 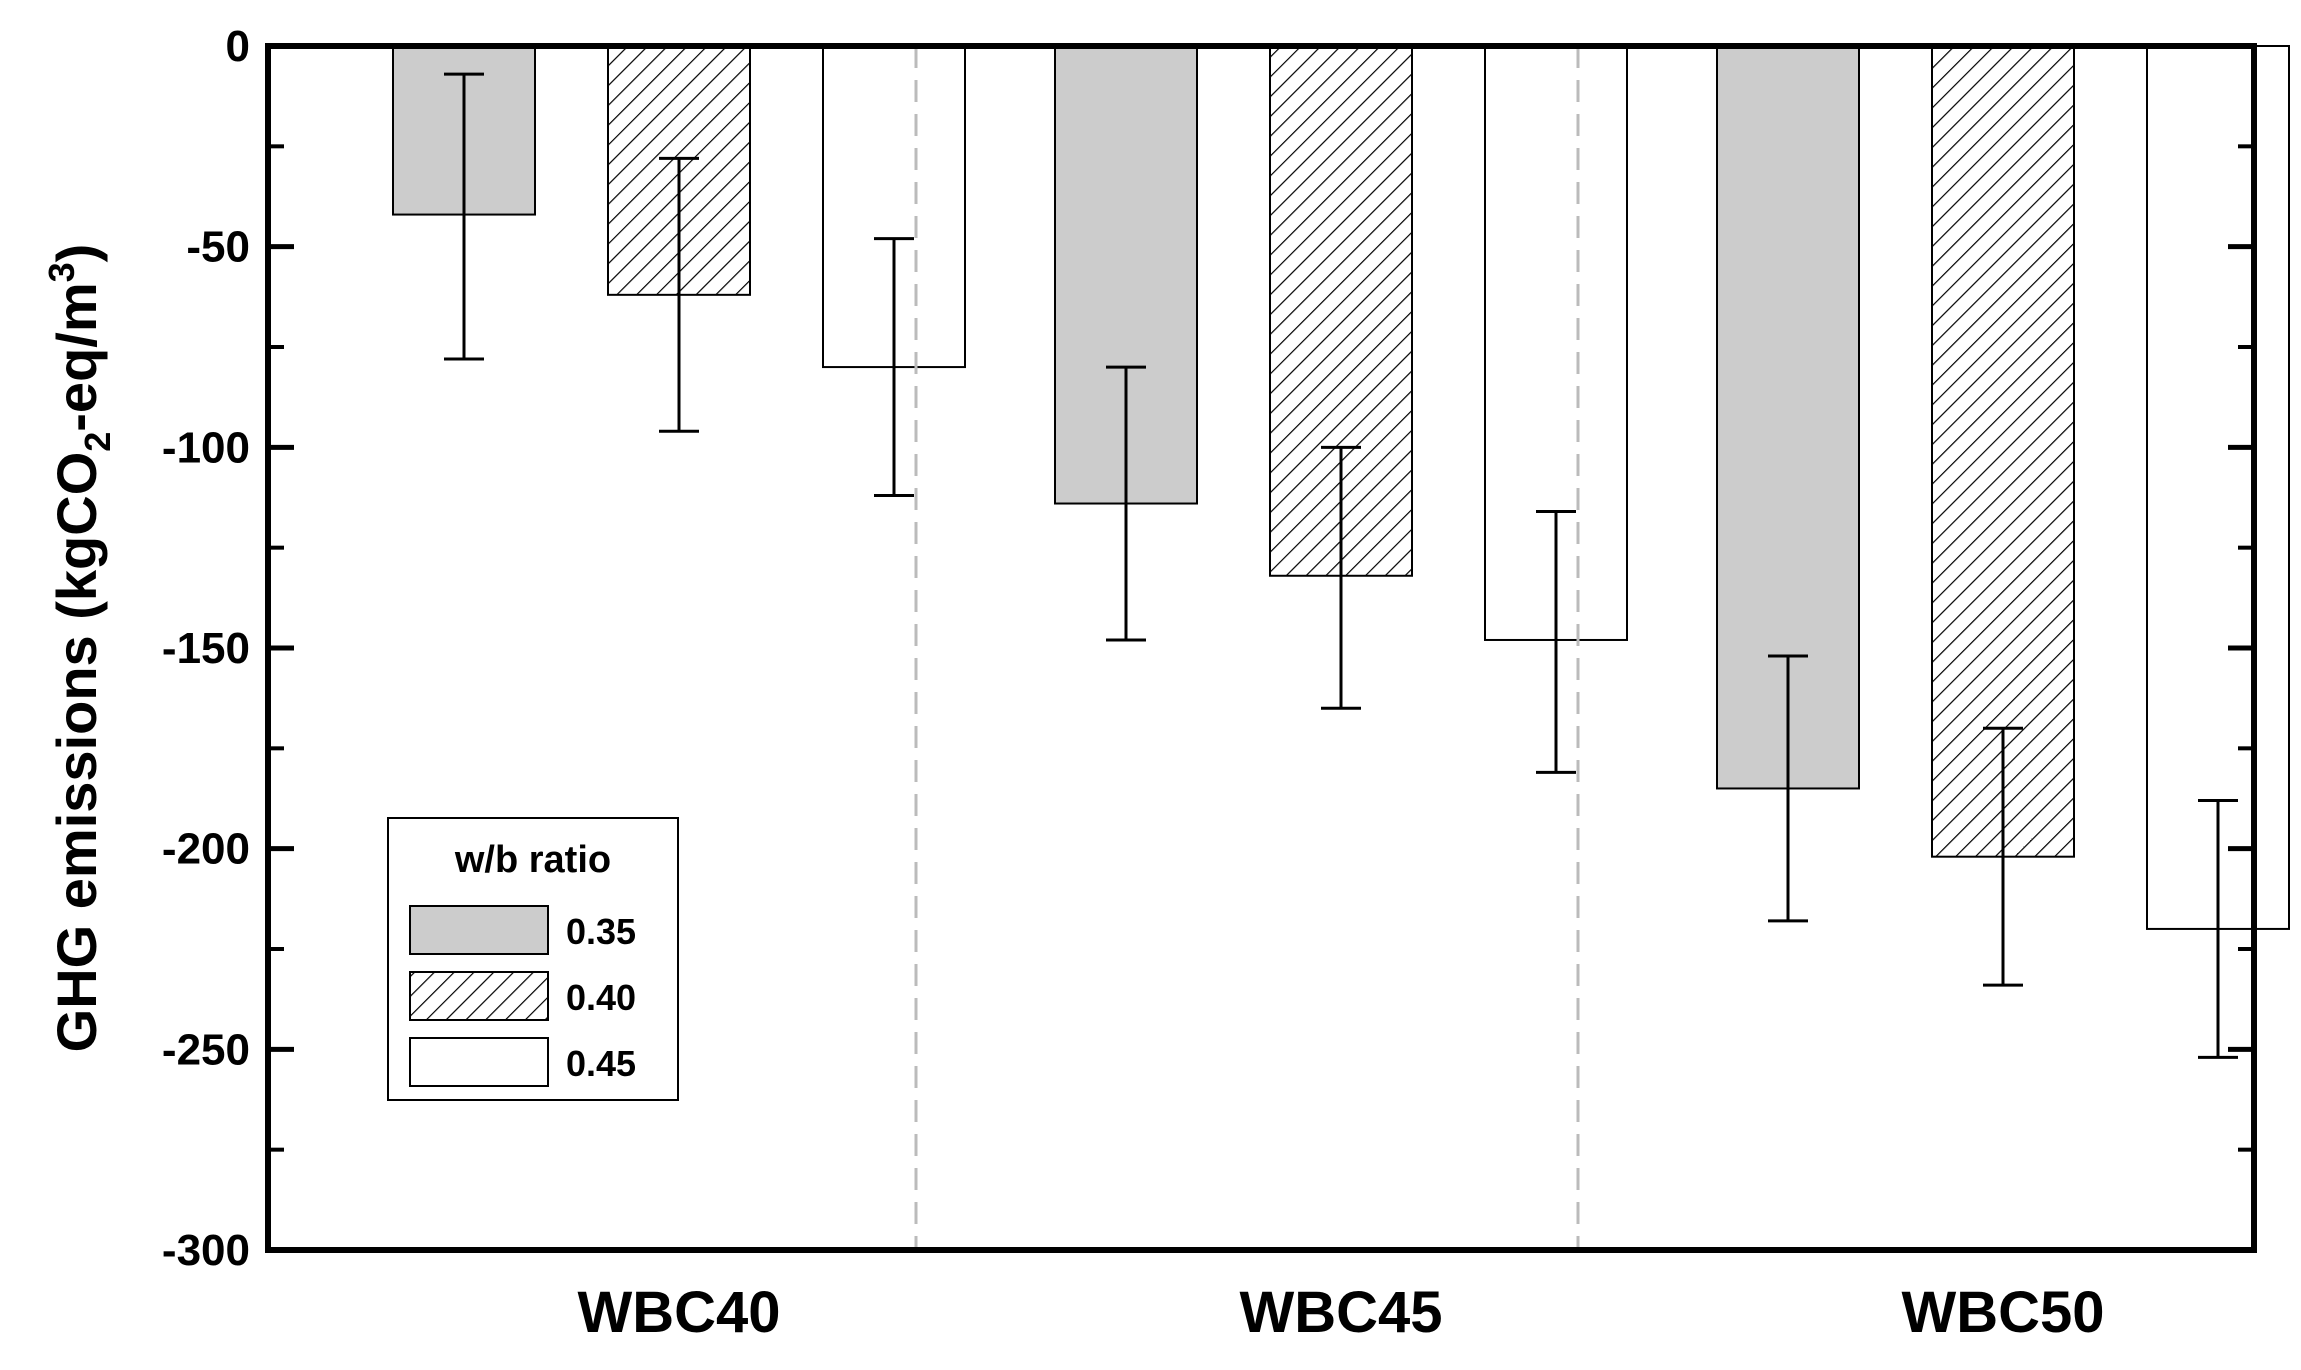 I want to click on legend-label-0_35: 0.35, so click(x=601, y=931).